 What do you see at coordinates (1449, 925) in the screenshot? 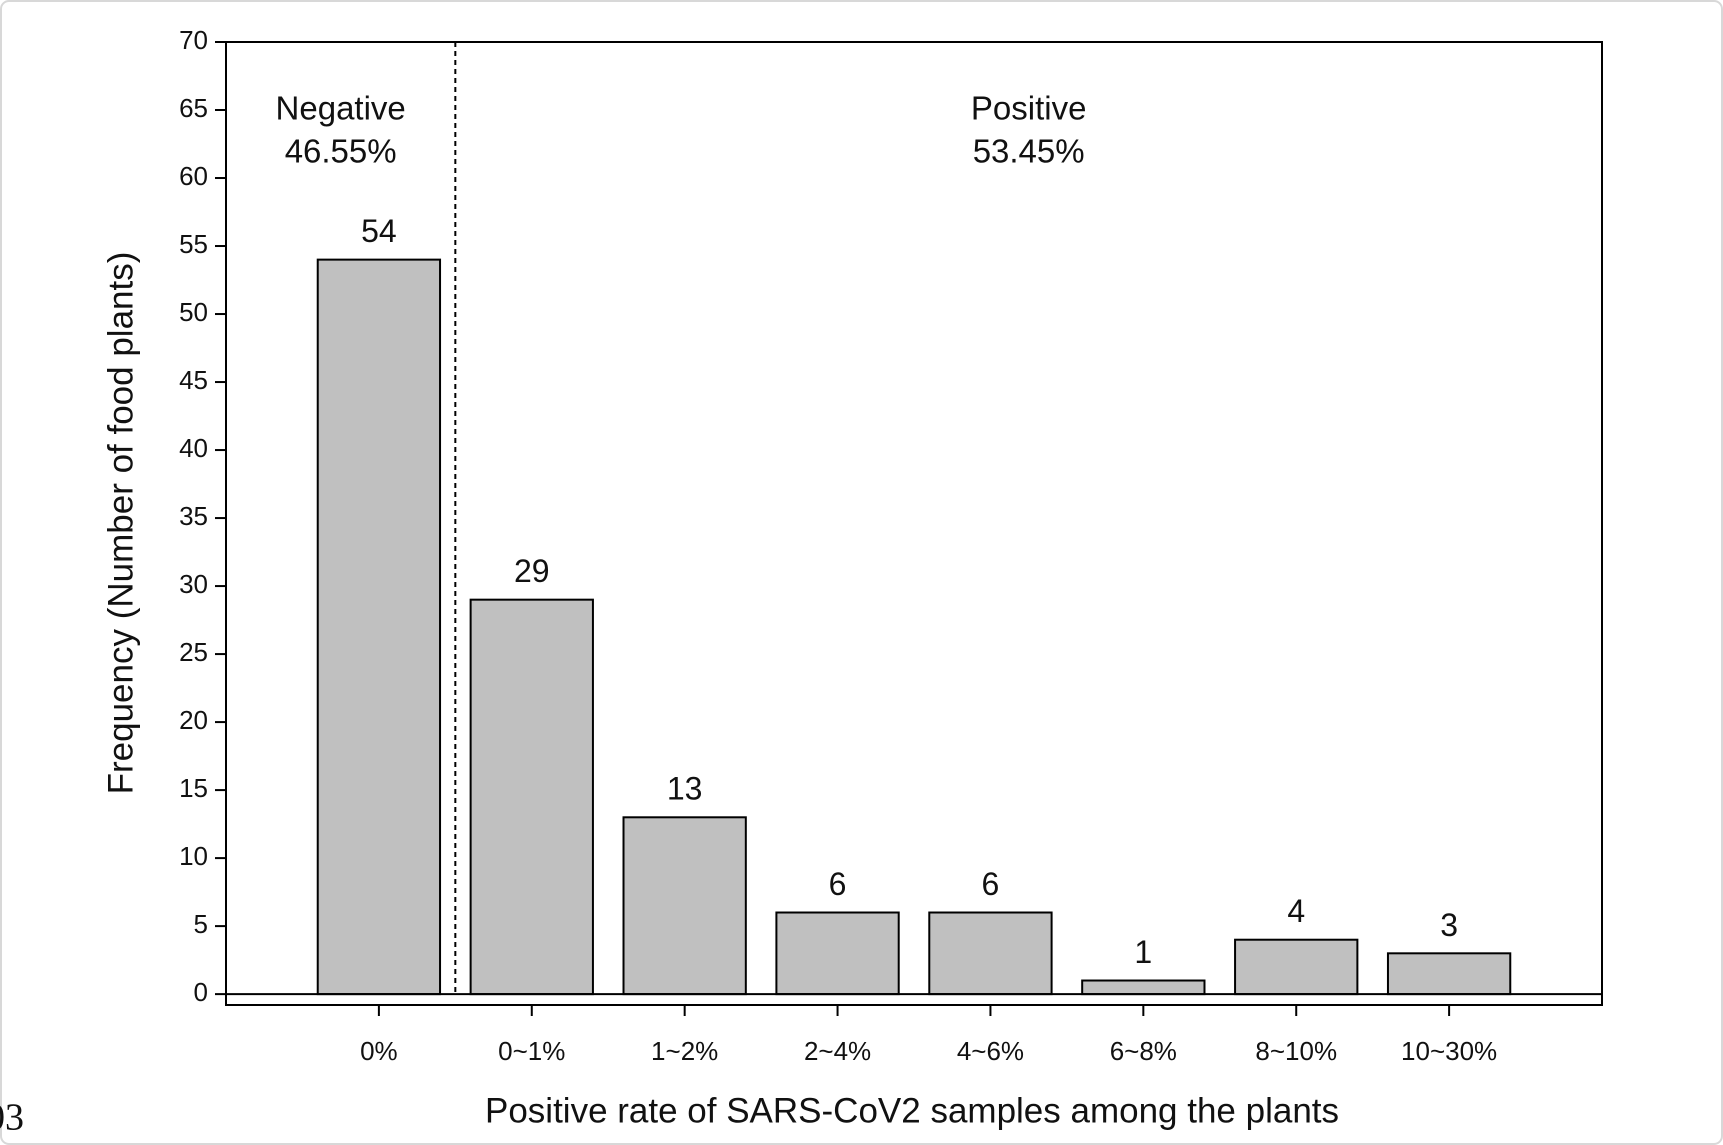
I see `value-label: 3` at bounding box center [1449, 925].